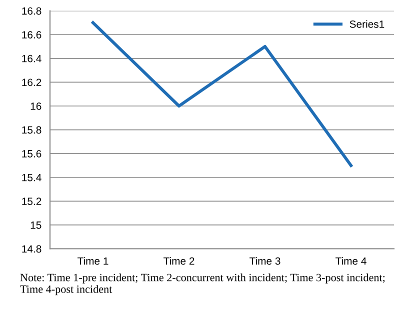  Describe the element at coordinates (32, 11) in the screenshot. I see `y-tick-label: 16.8` at that location.